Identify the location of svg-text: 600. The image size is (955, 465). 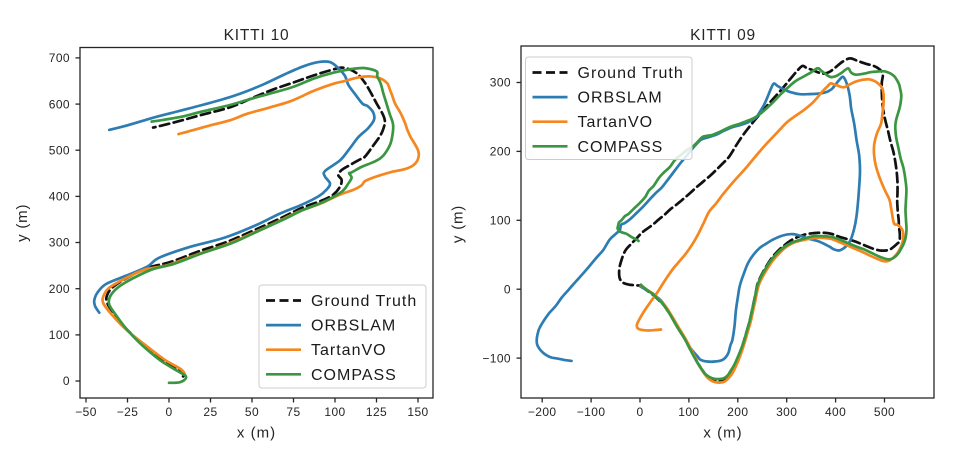
(59, 104).